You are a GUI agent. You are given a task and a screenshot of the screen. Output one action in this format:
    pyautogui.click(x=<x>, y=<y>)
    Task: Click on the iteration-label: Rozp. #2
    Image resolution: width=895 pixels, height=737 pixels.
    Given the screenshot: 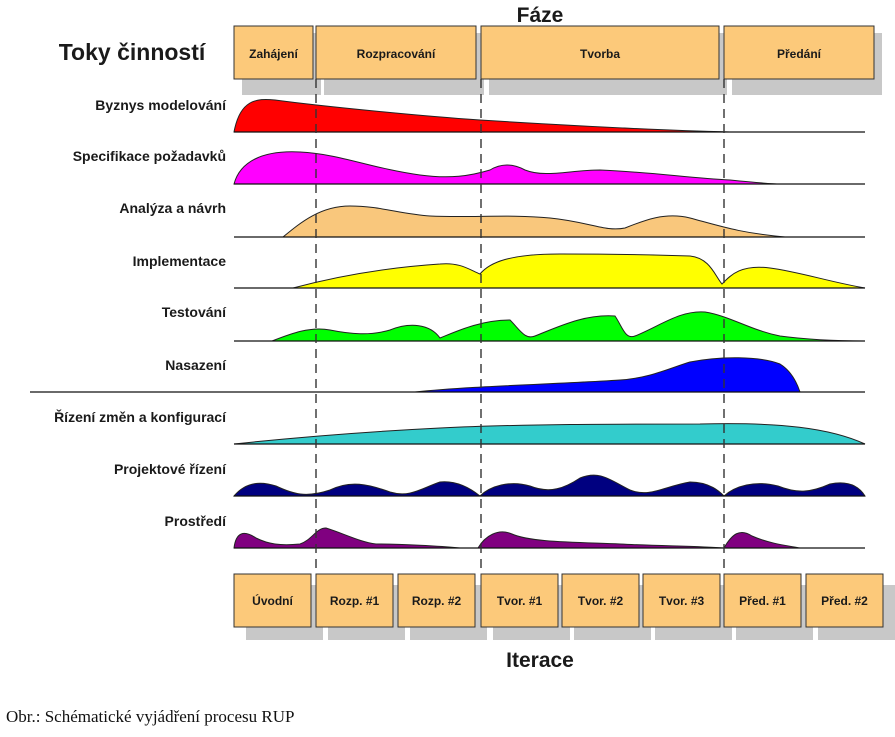 What is the action you would take?
    pyautogui.click(x=437, y=601)
    